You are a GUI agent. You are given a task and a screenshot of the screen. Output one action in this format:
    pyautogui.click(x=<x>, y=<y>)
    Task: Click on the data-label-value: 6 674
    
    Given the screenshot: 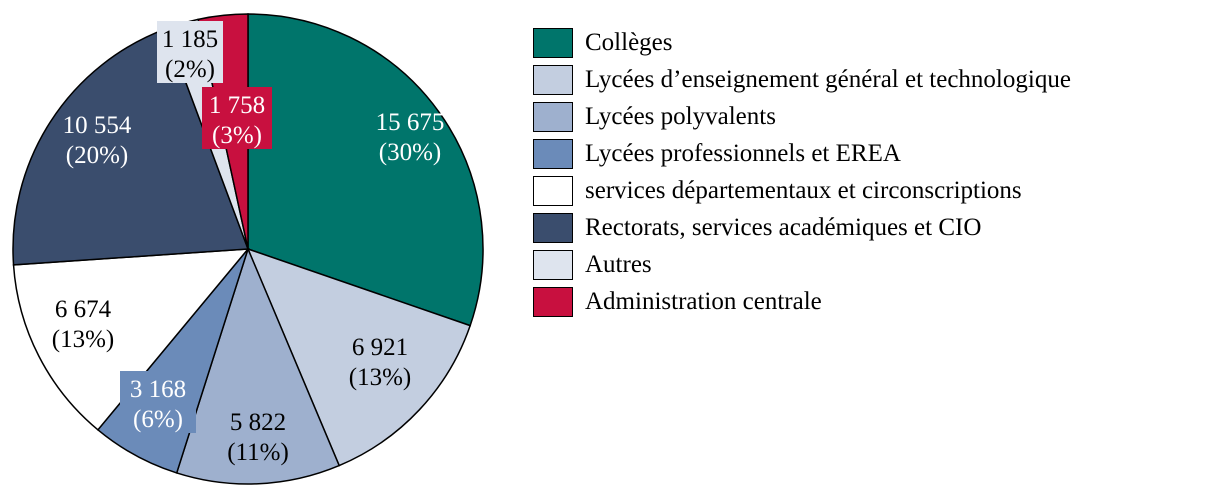 What is the action you would take?
    pyautogui.click(x=83, y=309)
    